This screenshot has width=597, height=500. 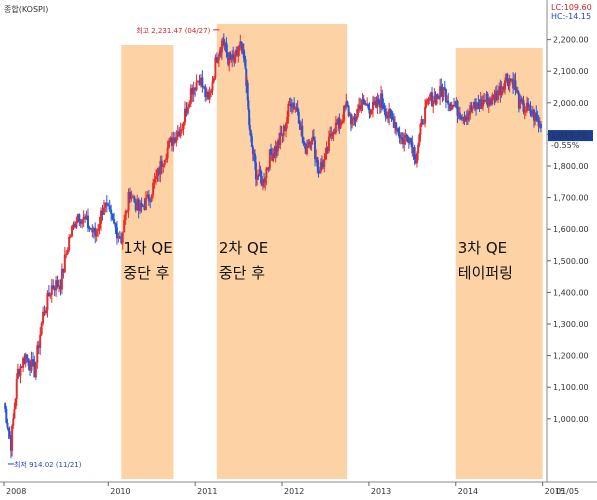 What do you see at coordinates (567, 491) in the screenshot?
I see `right-axis-date: 01/05` at bounding box center [567, 491].